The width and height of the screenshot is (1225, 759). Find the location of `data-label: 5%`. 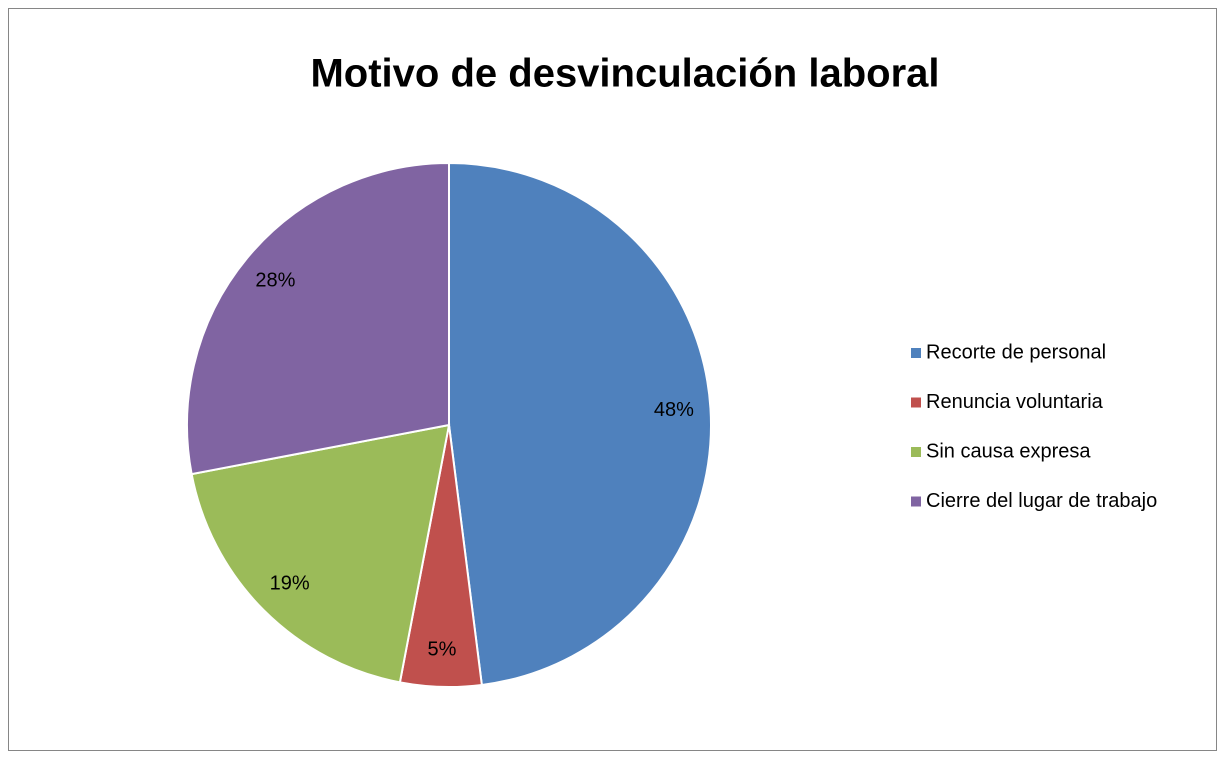

data-label: 5% is located at coordinates (441, 649).